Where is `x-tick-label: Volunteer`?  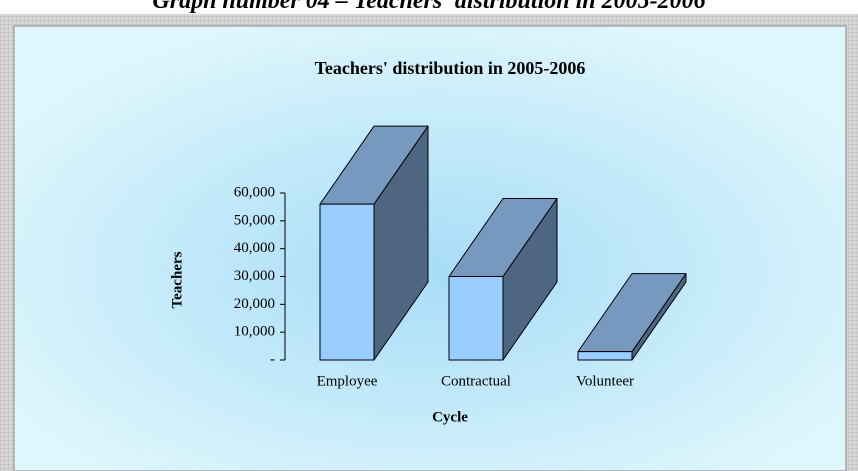 x-tick-label: Volunteer is located at coordinates (605, 381).